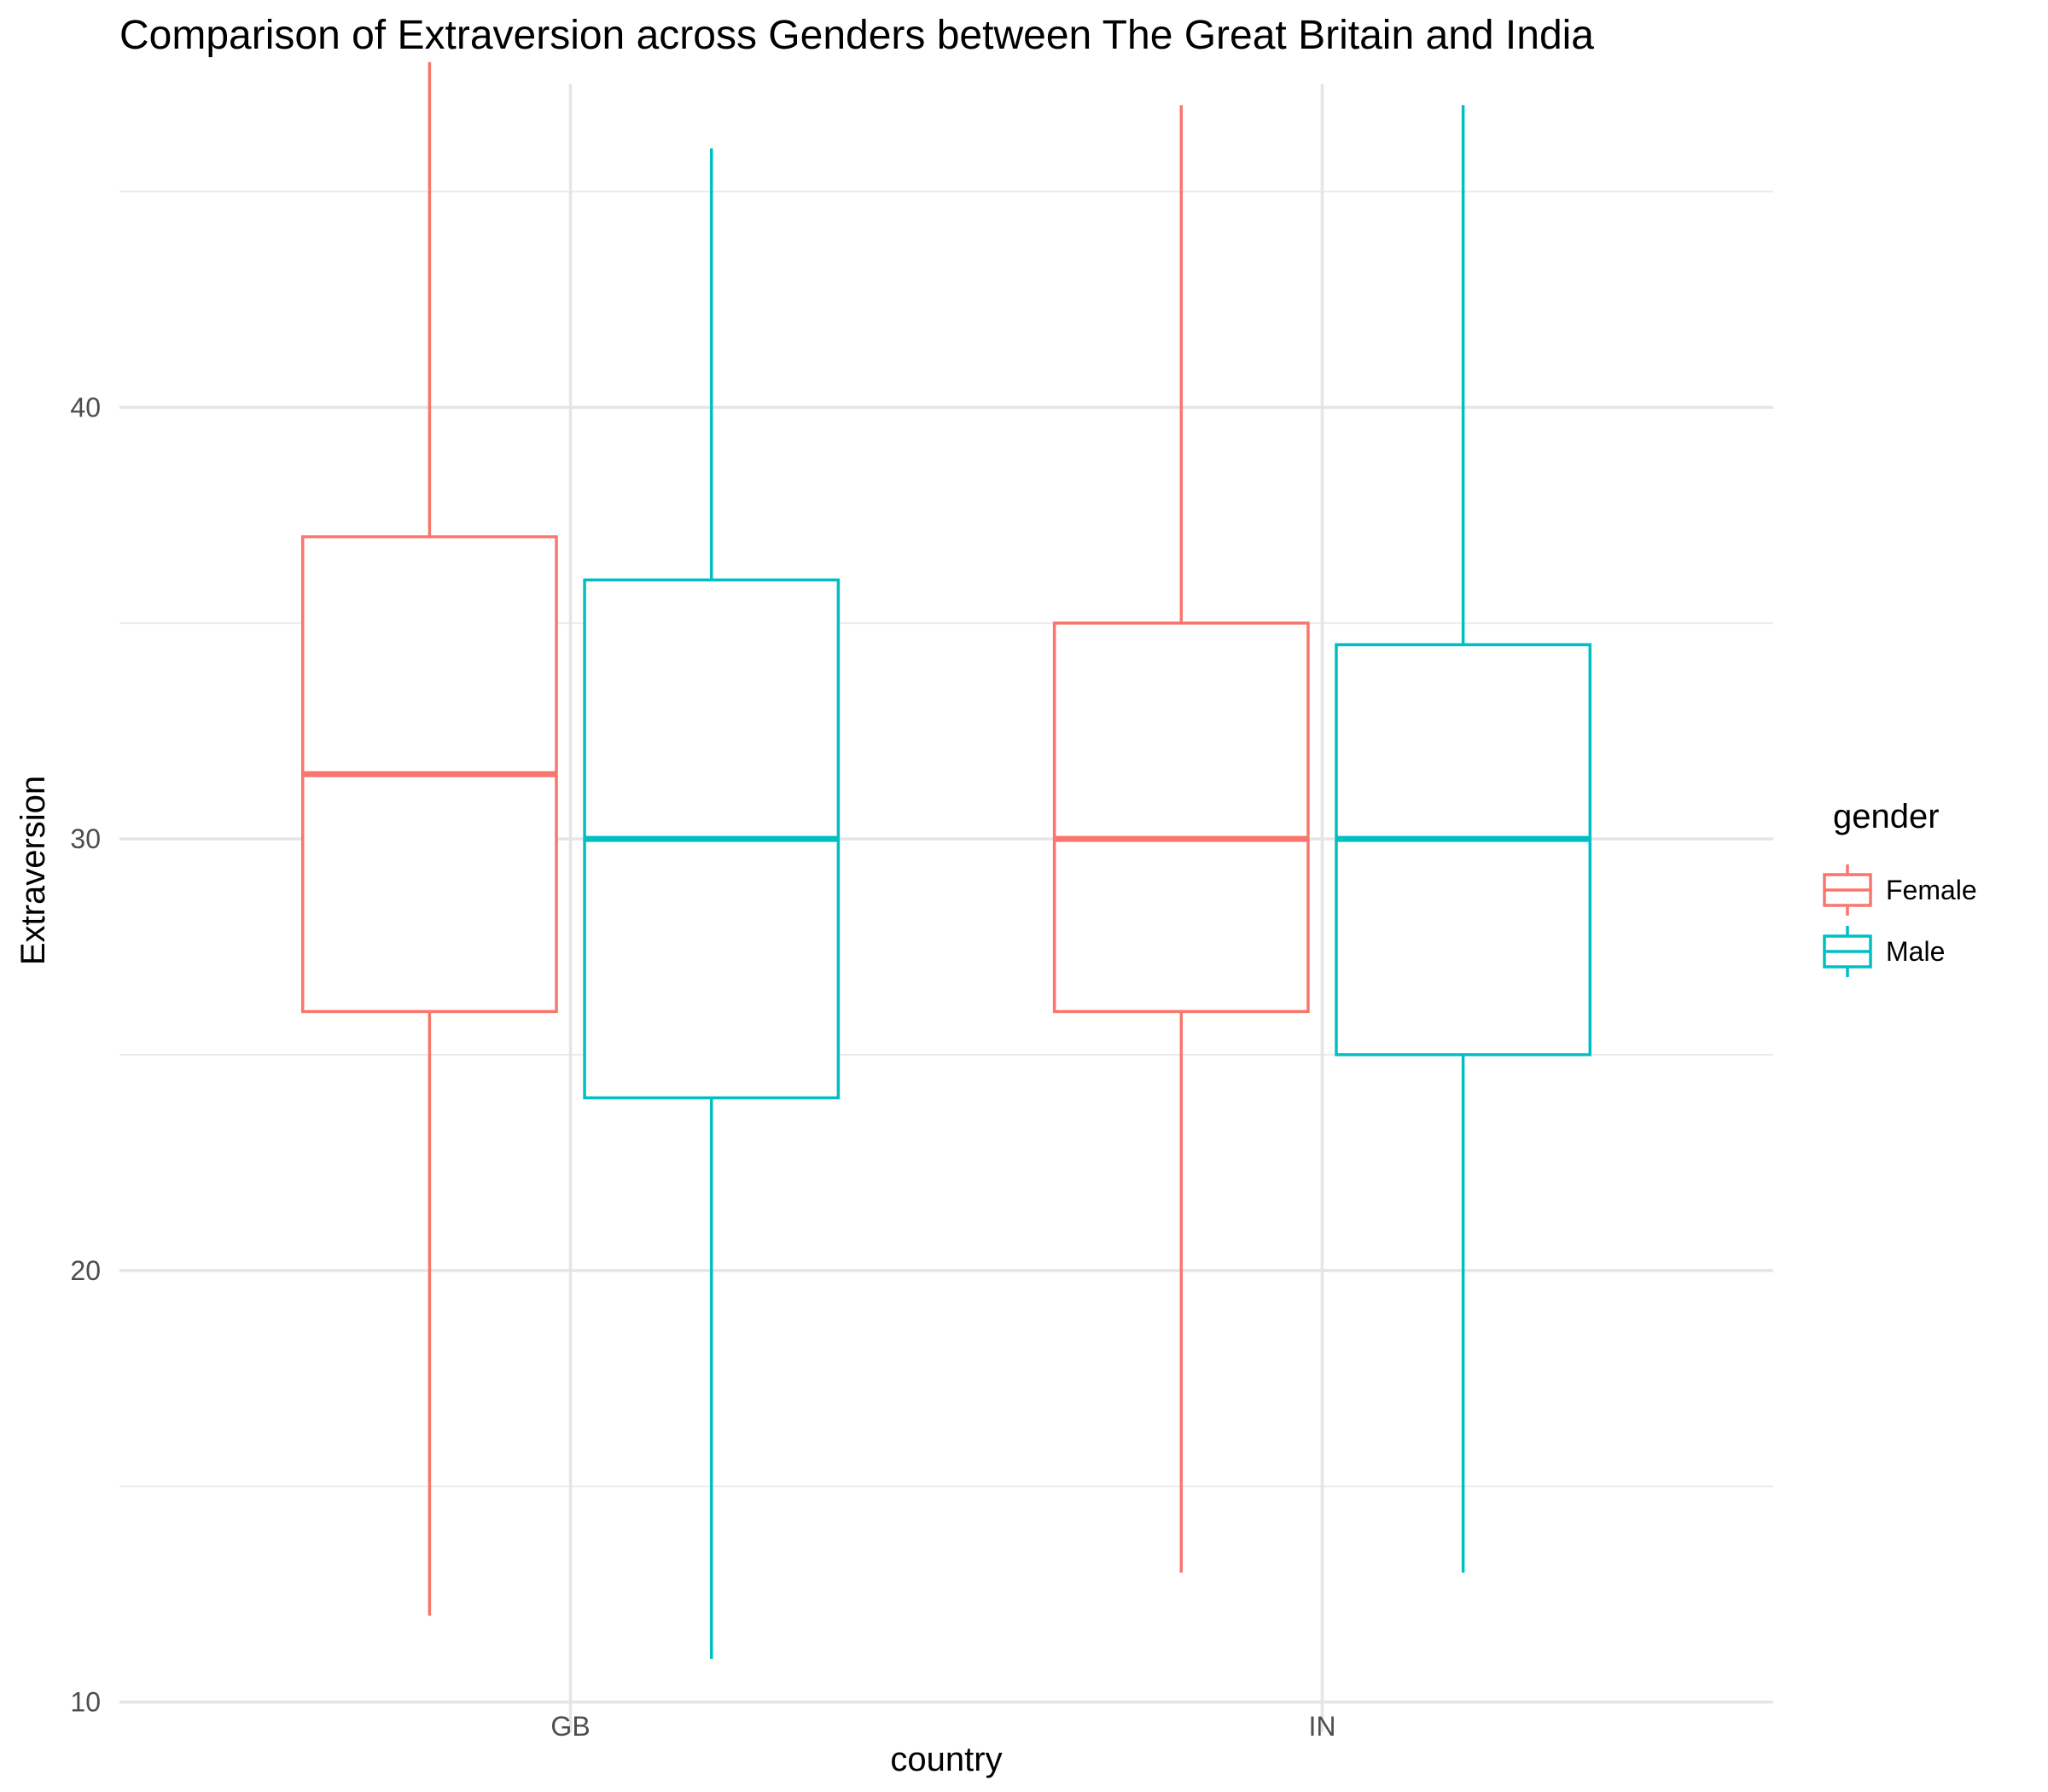 Image resolution: width=2048 pixels, height=1792 pixels. I want to click on legend-item-female: Female, so click(1900, 890).